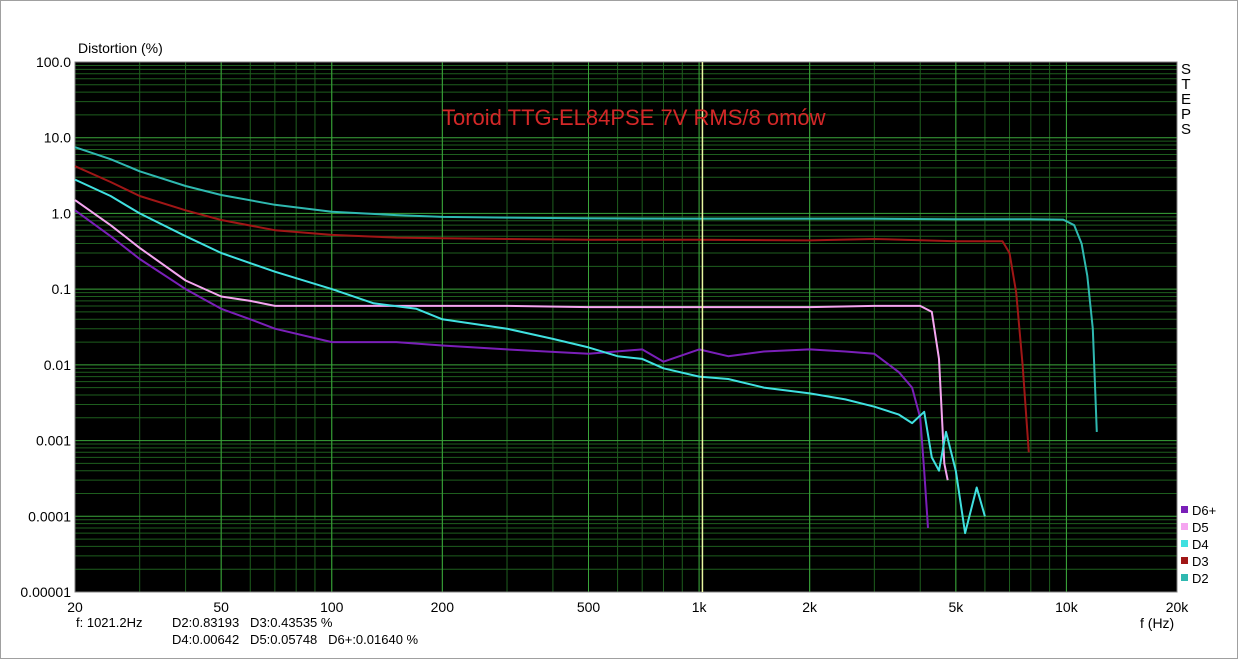 Image resolution: width=1238 pixels, height=659 pixels. What do you see at coordinates (120, 48) in the screenshot?
I see `y-axis-label: Distortion (%)` at bounding box center [120, 48].